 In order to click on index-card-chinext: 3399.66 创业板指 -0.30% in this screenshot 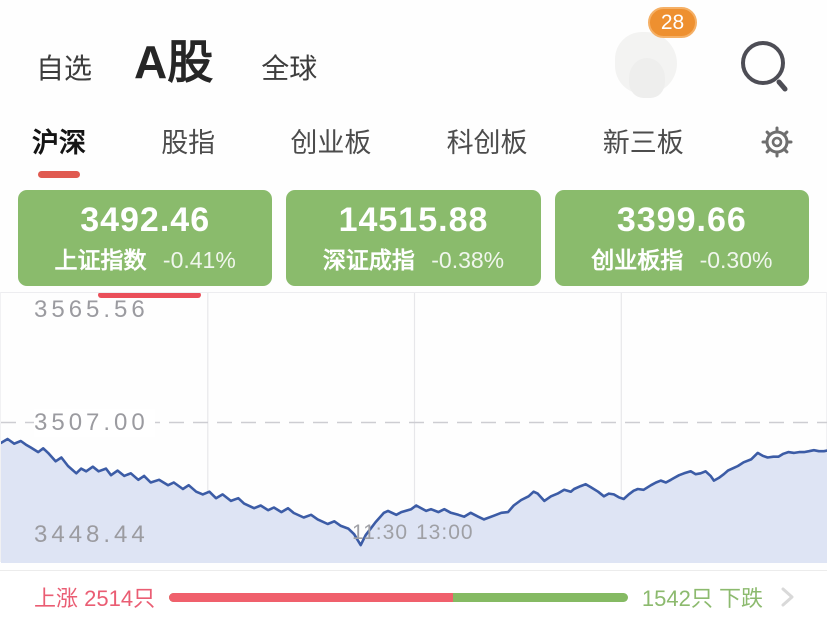, I will do `click(681, 238)`.